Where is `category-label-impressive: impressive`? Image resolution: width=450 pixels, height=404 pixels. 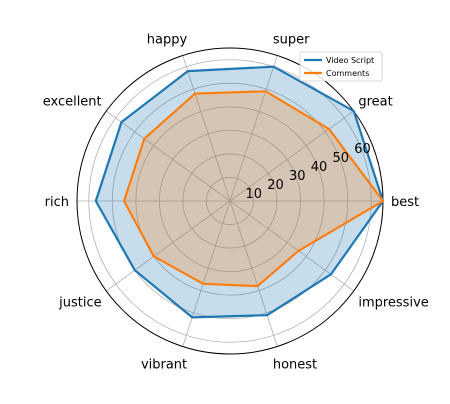 category-label-impressive: impressive is located at coordinates (393, 303).